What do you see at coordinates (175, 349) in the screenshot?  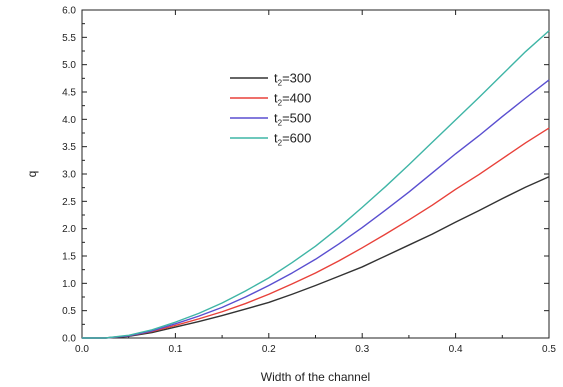 I see `x-tick-label: 0.1` at bounding box center [175, 349].